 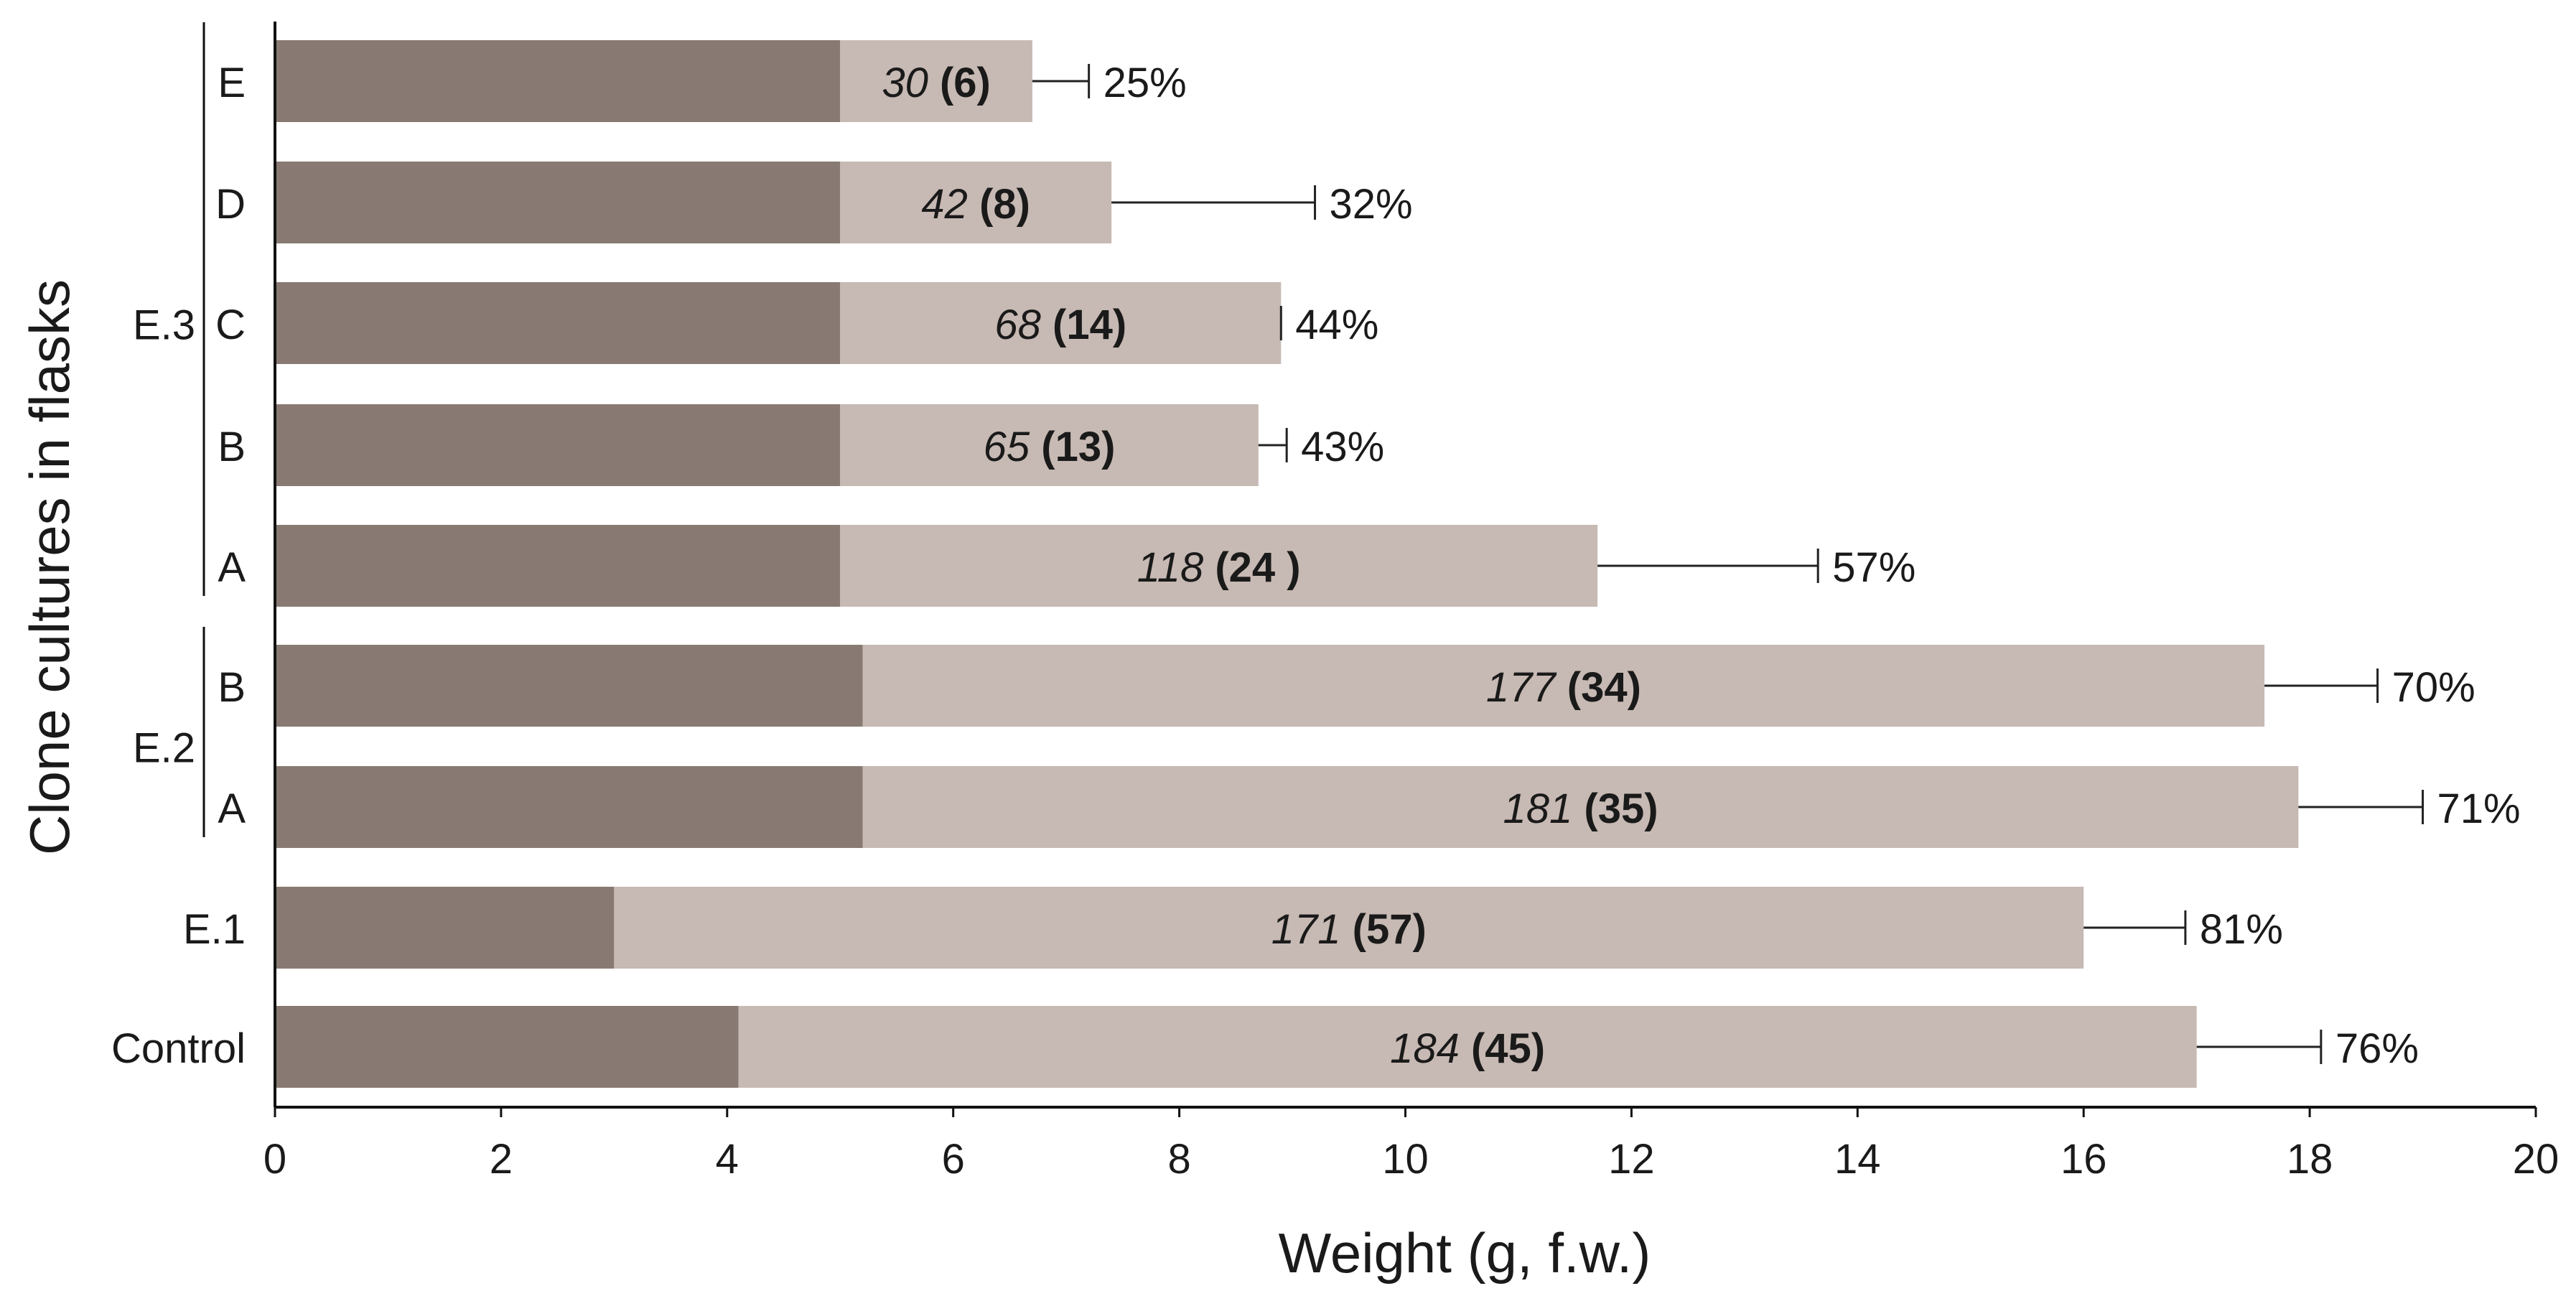 I want to click on row-label-7: E.1, so click(x=214, y=929).